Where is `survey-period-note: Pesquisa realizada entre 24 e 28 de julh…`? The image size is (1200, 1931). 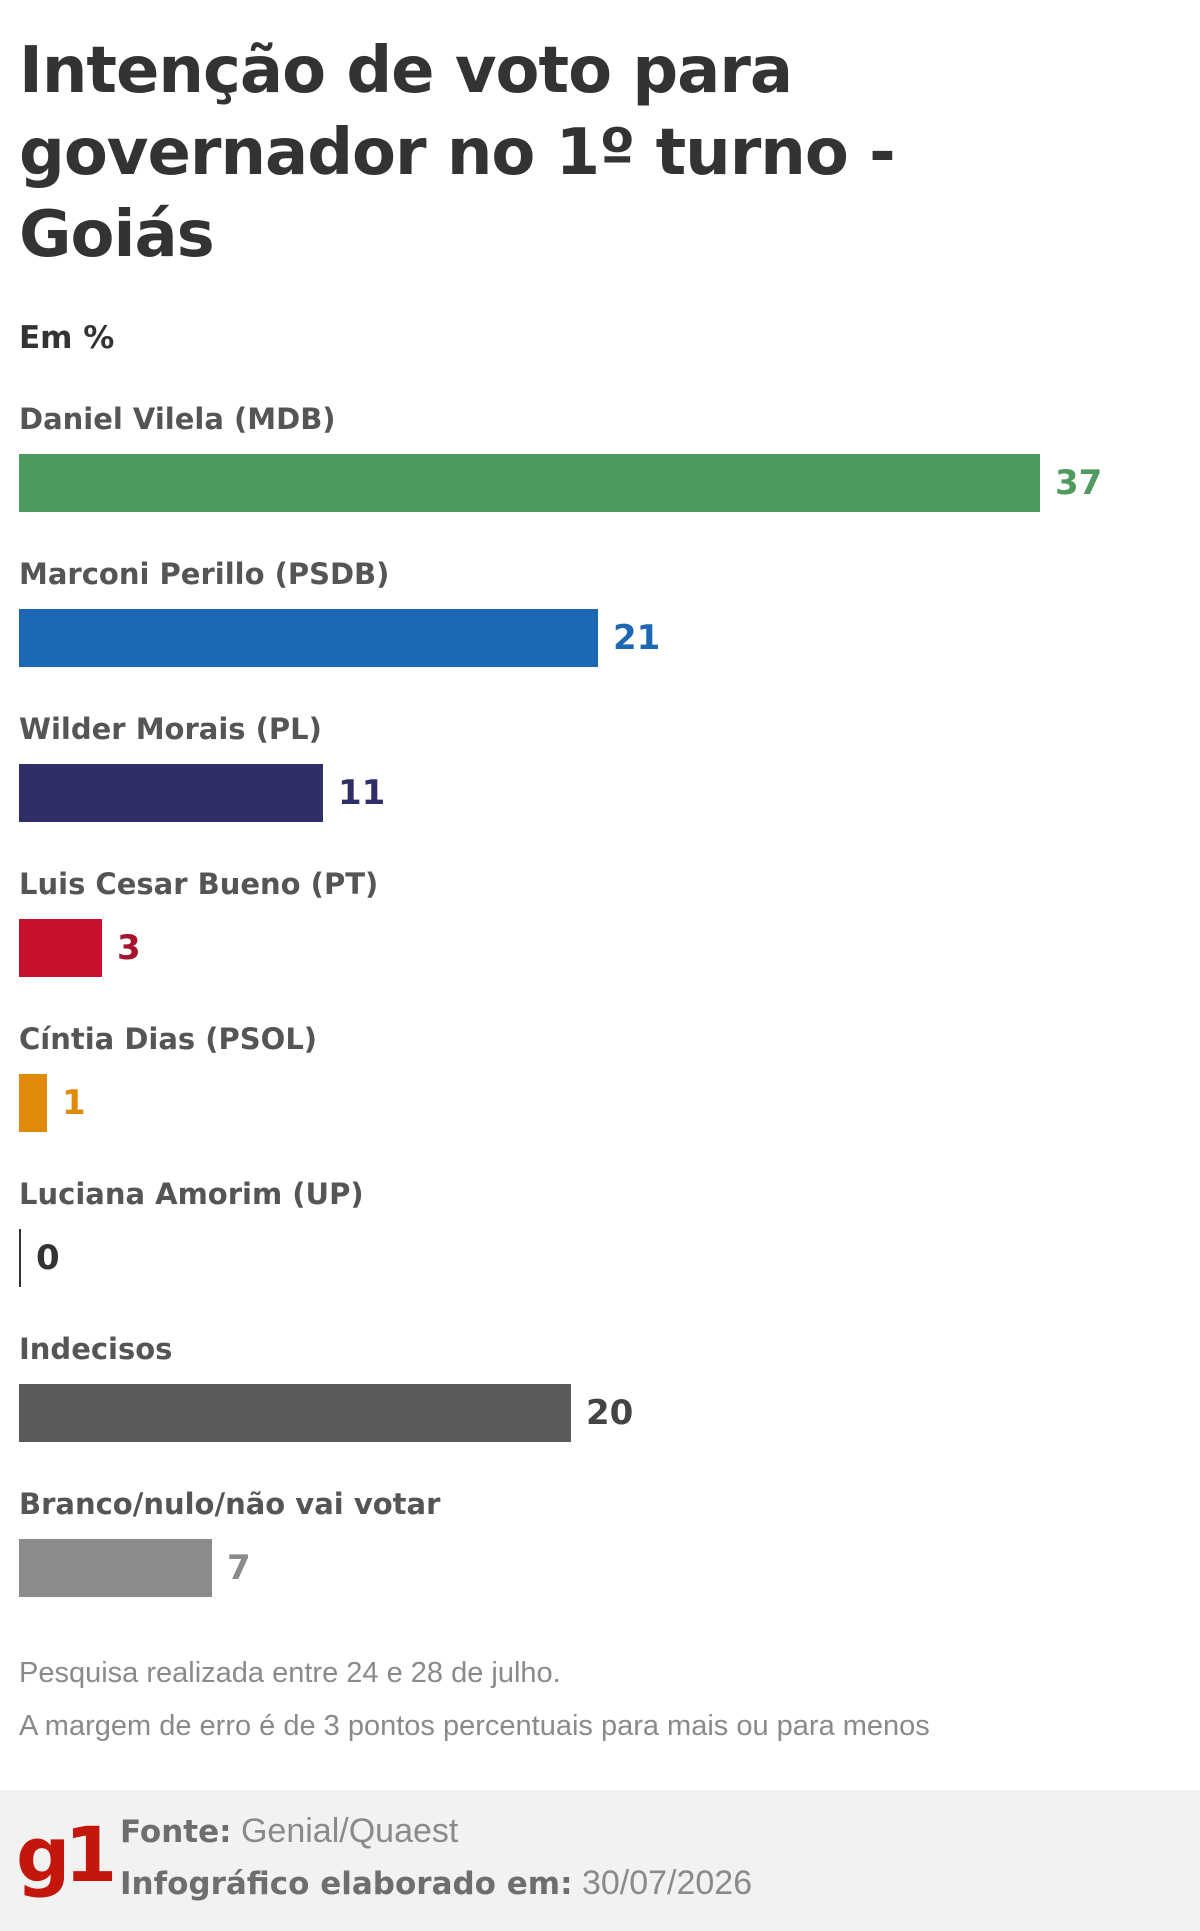
survey-period-note: Pesquisa realizada entre 24 e 28 de julh… is located at coordinates (290, 1673).